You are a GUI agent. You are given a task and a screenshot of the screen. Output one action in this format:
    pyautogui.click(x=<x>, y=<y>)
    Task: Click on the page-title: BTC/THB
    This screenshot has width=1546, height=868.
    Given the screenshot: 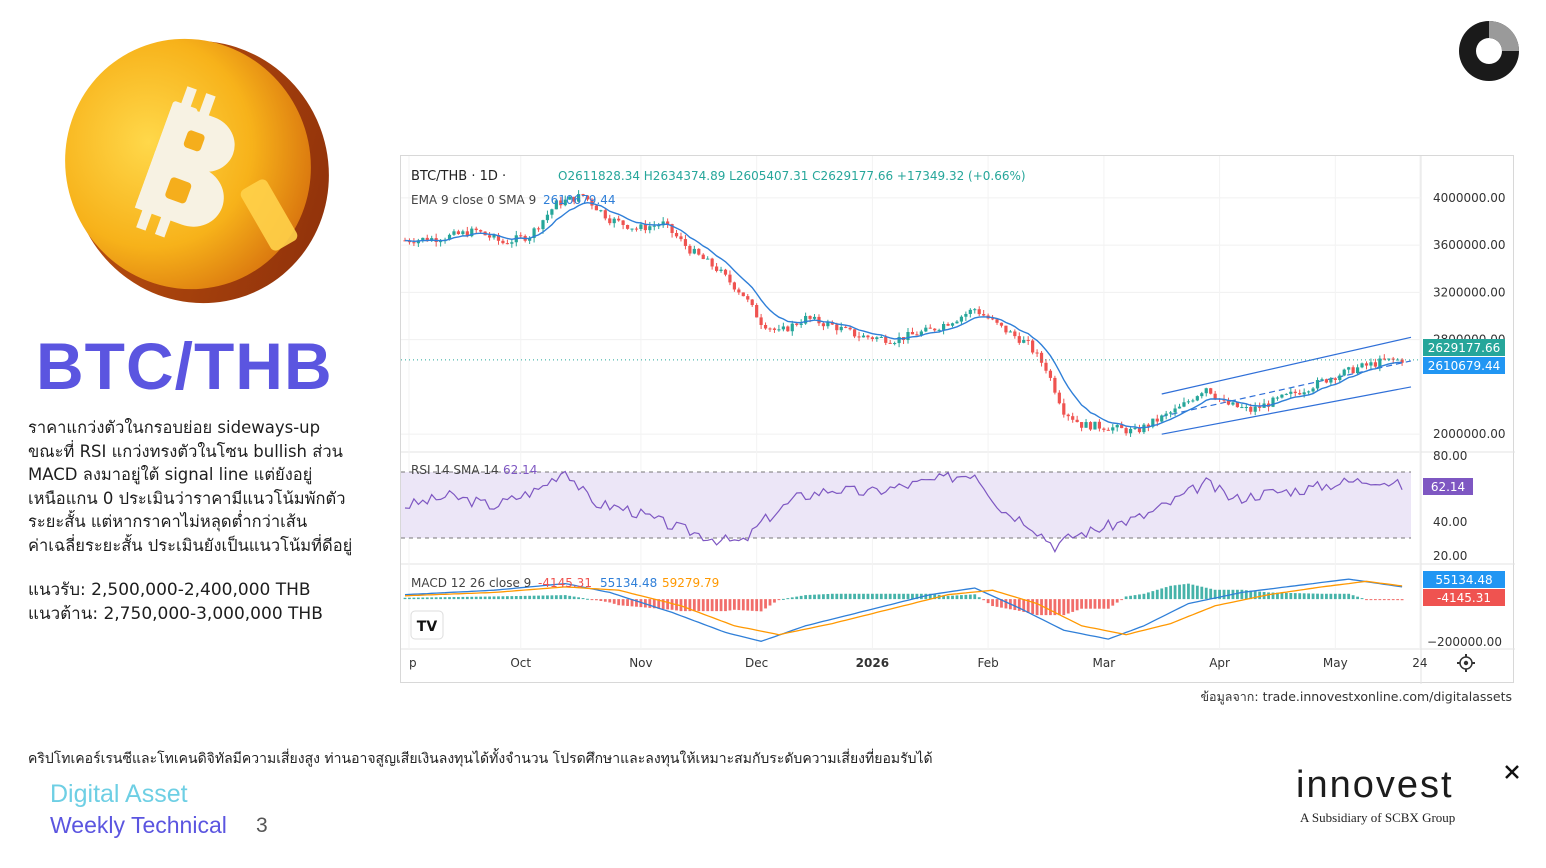 What is the action you would take?
    pyautogui.click(x=184, y=366)
    